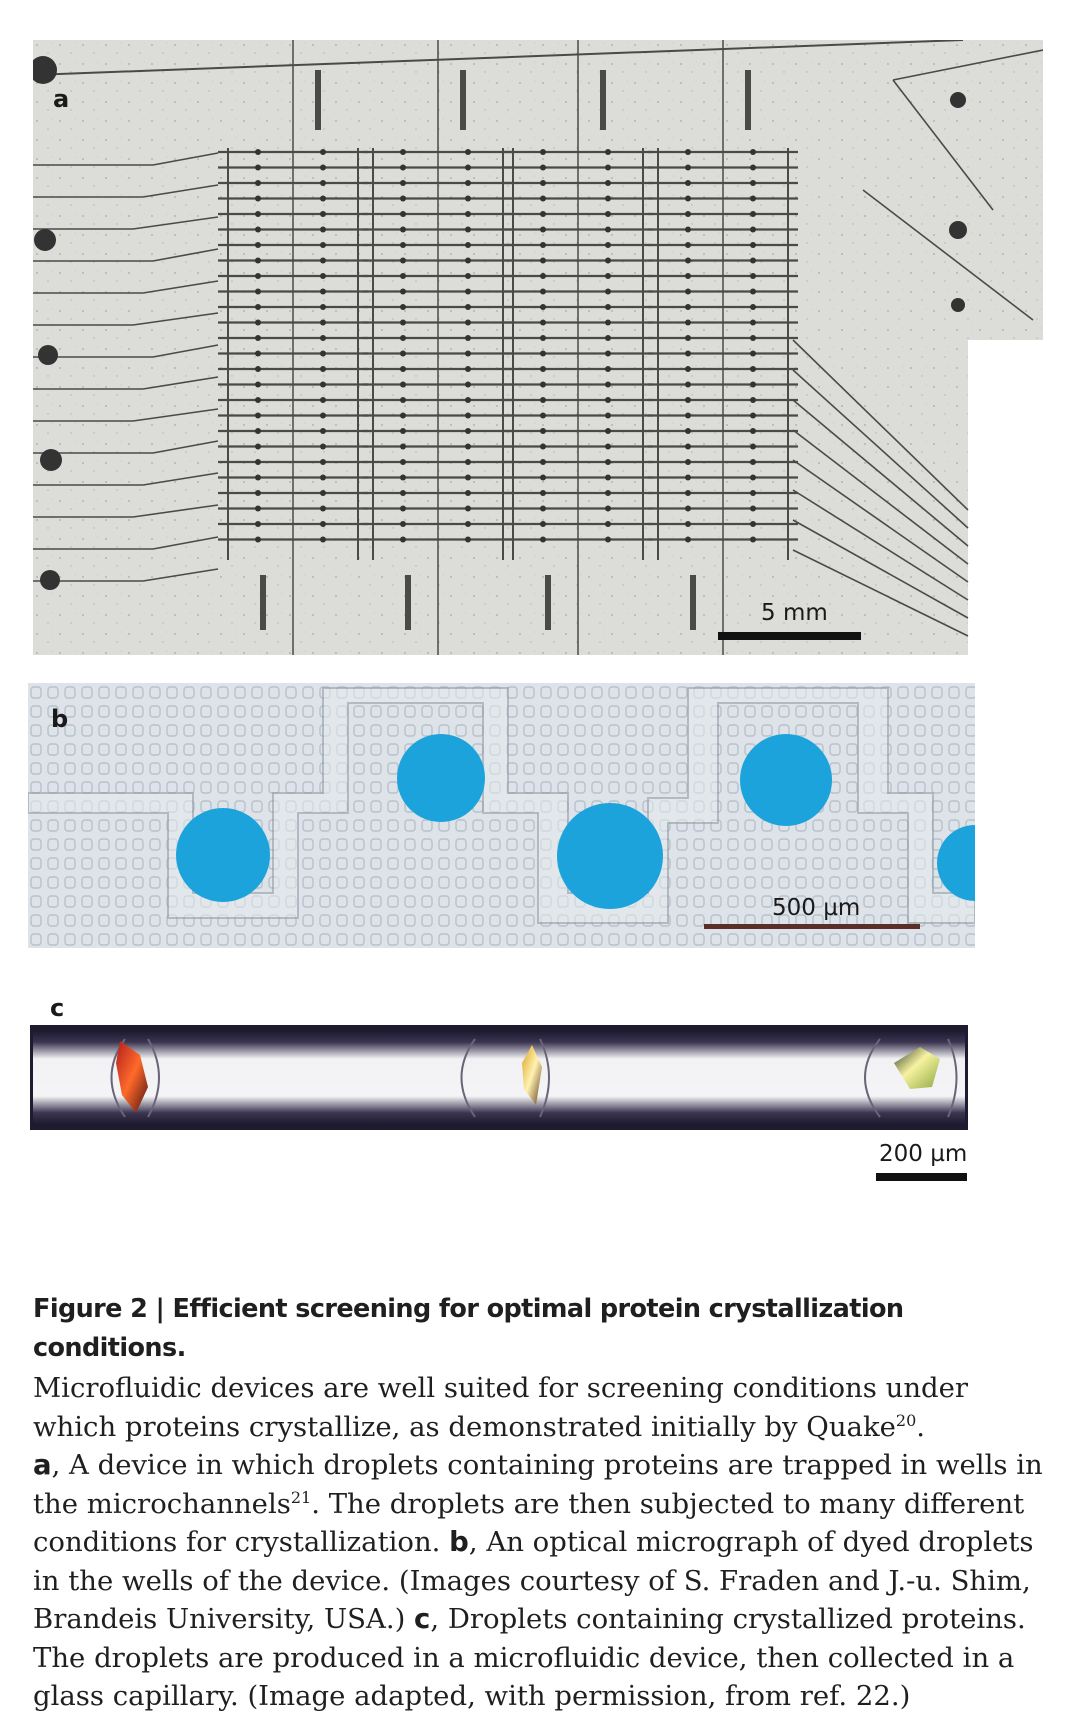 The image size is (1073, 1716). I want to click on panel-a-label: a, so click(61, 99).